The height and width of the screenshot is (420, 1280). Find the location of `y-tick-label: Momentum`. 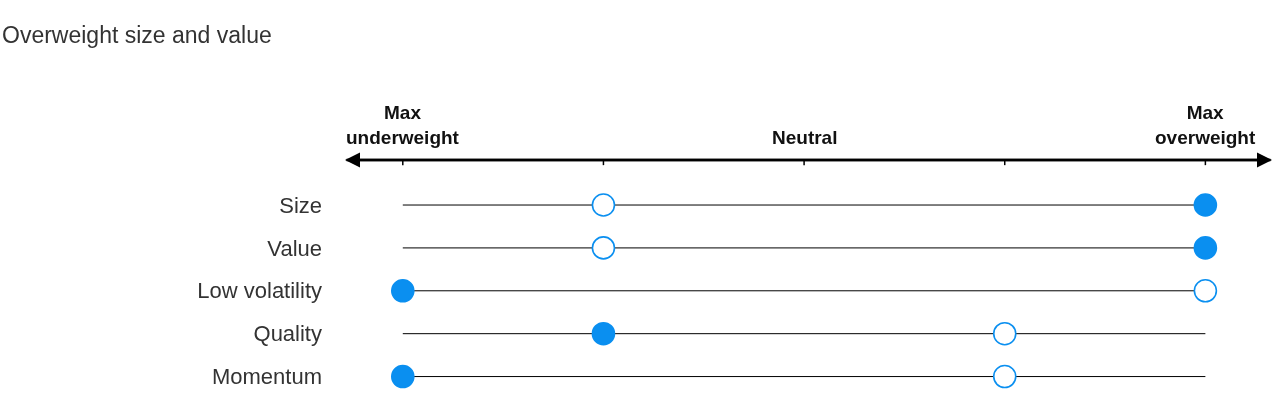

y-tick-label: Momentum is located at coordinates (266, 377).